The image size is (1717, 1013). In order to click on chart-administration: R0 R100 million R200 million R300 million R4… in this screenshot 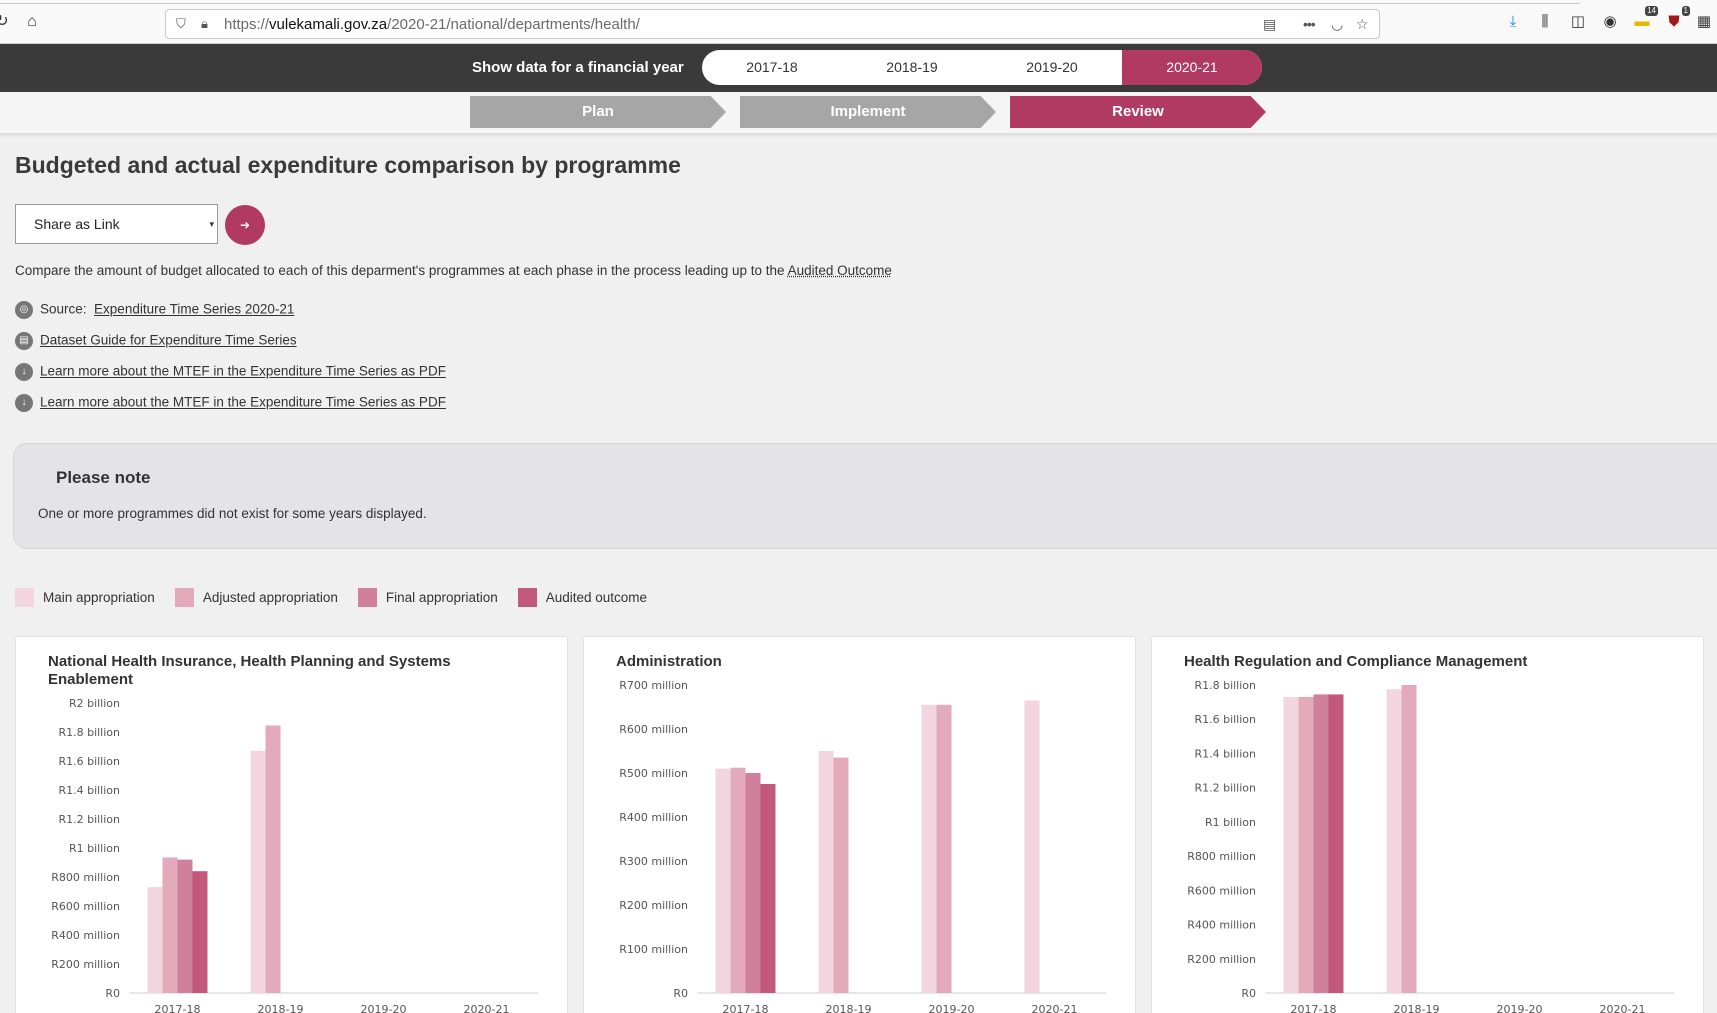, I will do `click(862, 846)`.